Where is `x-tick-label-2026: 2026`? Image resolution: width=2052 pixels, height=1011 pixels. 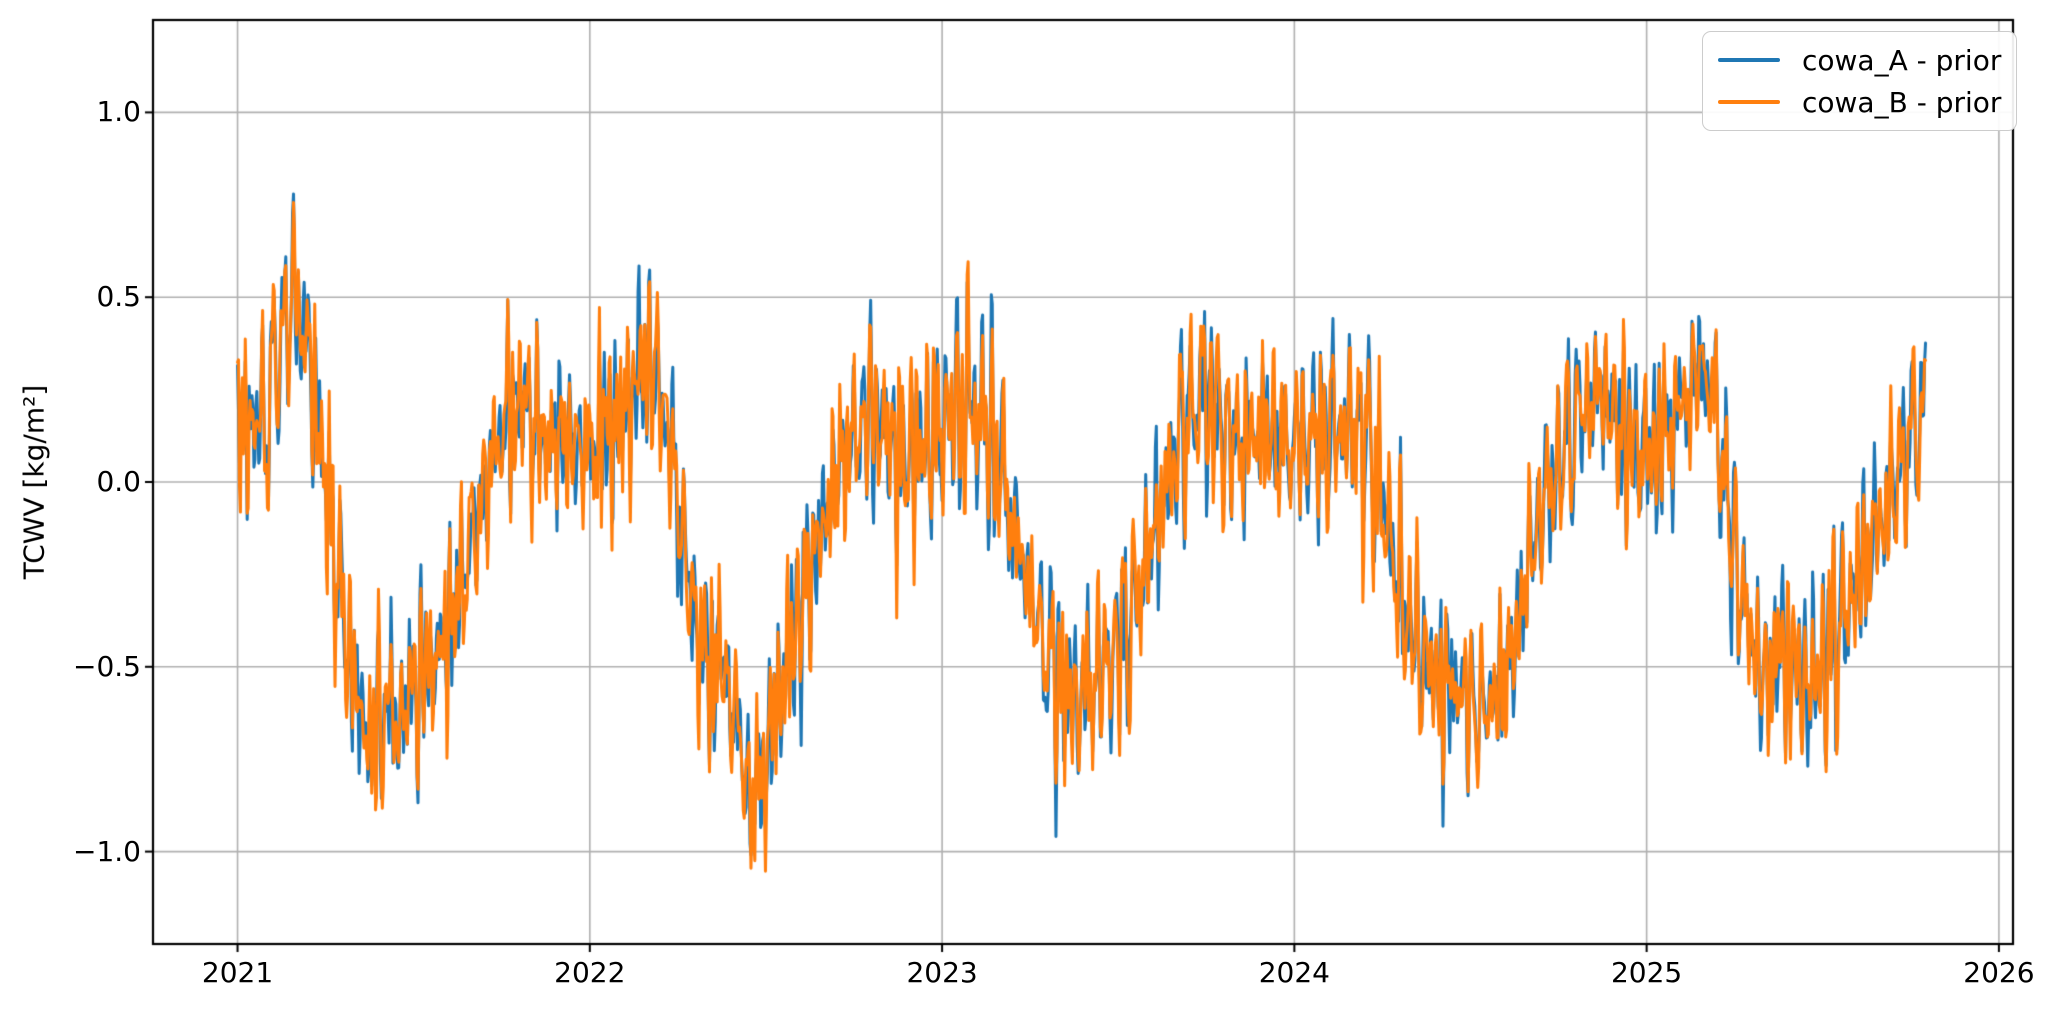 x-tick-label-2026: 2026 is located at coordinates (1999, 972).